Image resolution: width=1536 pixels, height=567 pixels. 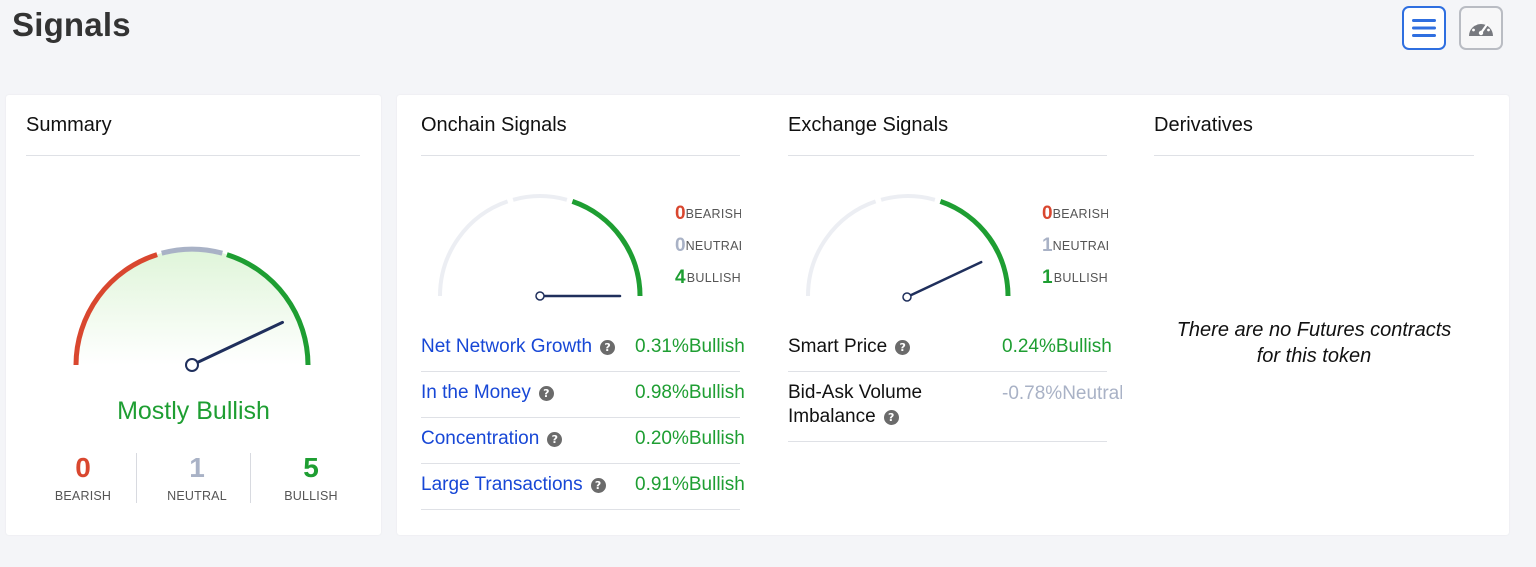 I want to click on signal-percent: 0.91%, so click(x=662, y=484).